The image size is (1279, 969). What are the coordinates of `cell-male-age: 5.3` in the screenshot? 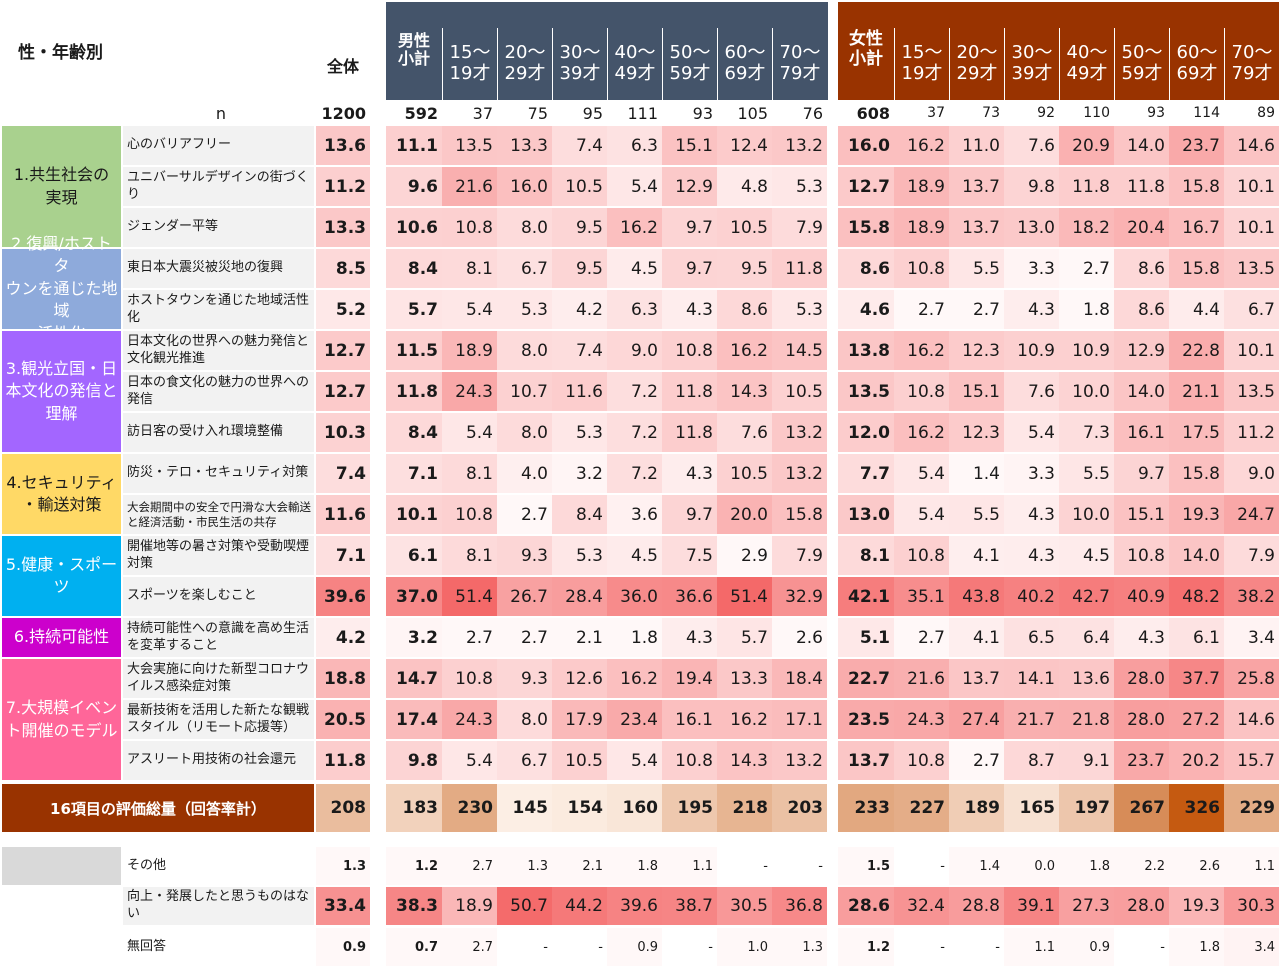 It's located at (799, 309).